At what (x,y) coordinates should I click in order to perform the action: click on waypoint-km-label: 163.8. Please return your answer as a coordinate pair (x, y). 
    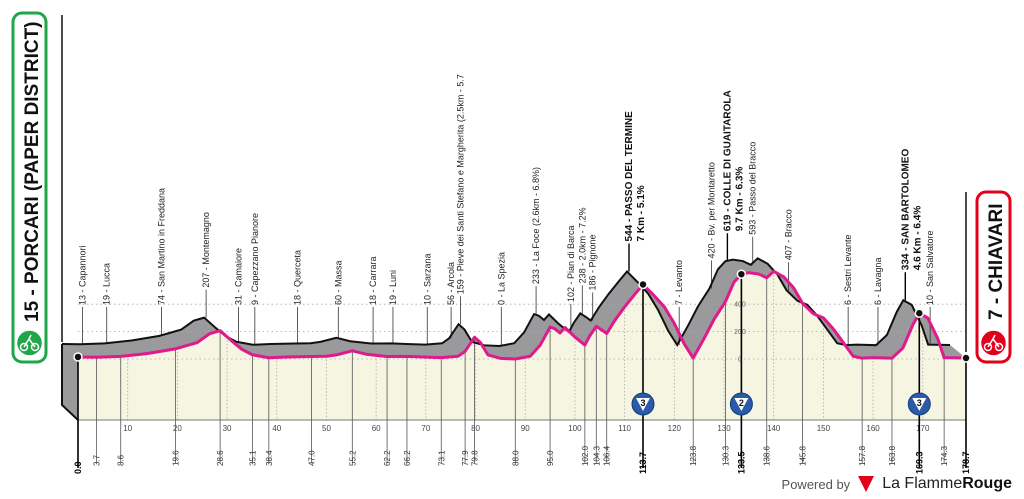
    Looking at the image, I should click on (892, 455).